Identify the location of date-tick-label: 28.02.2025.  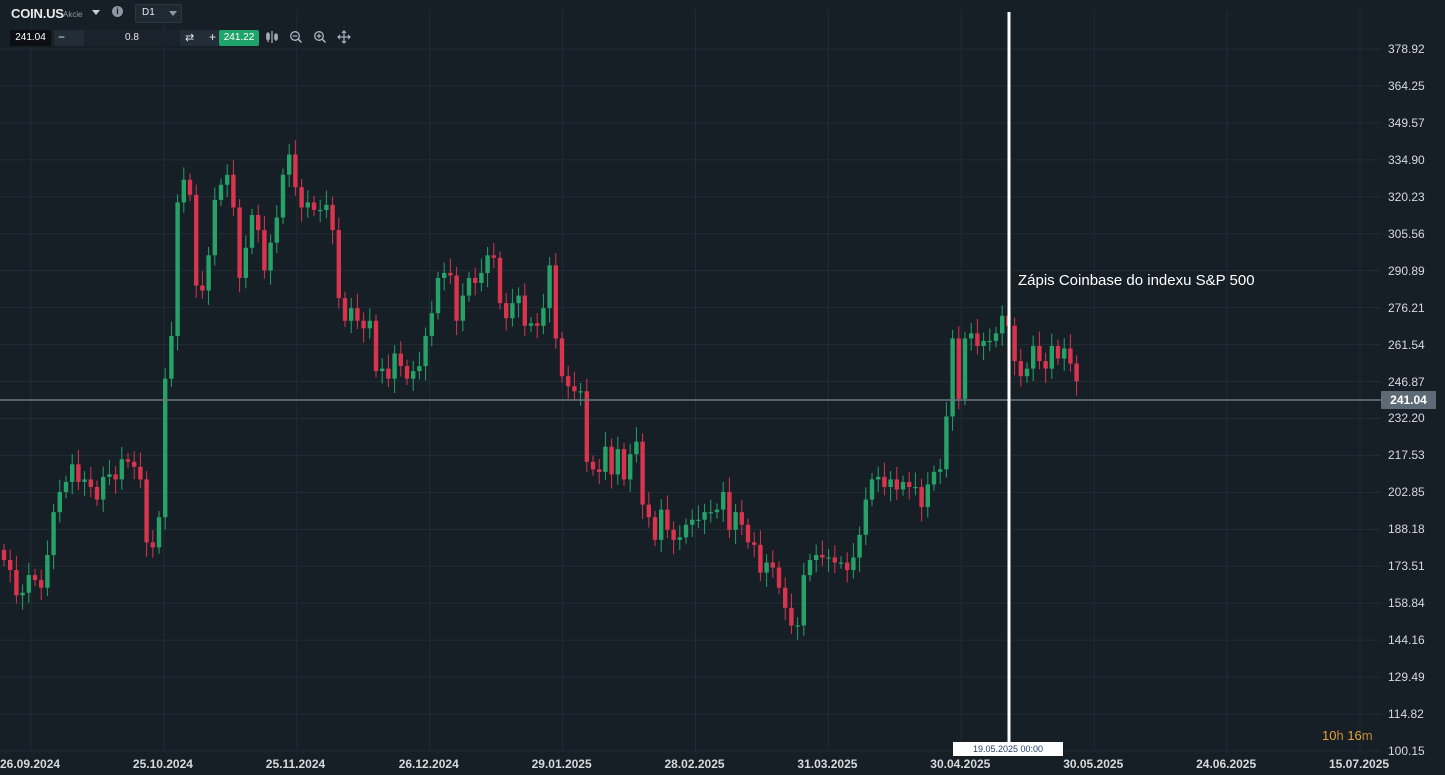
(694, 764).